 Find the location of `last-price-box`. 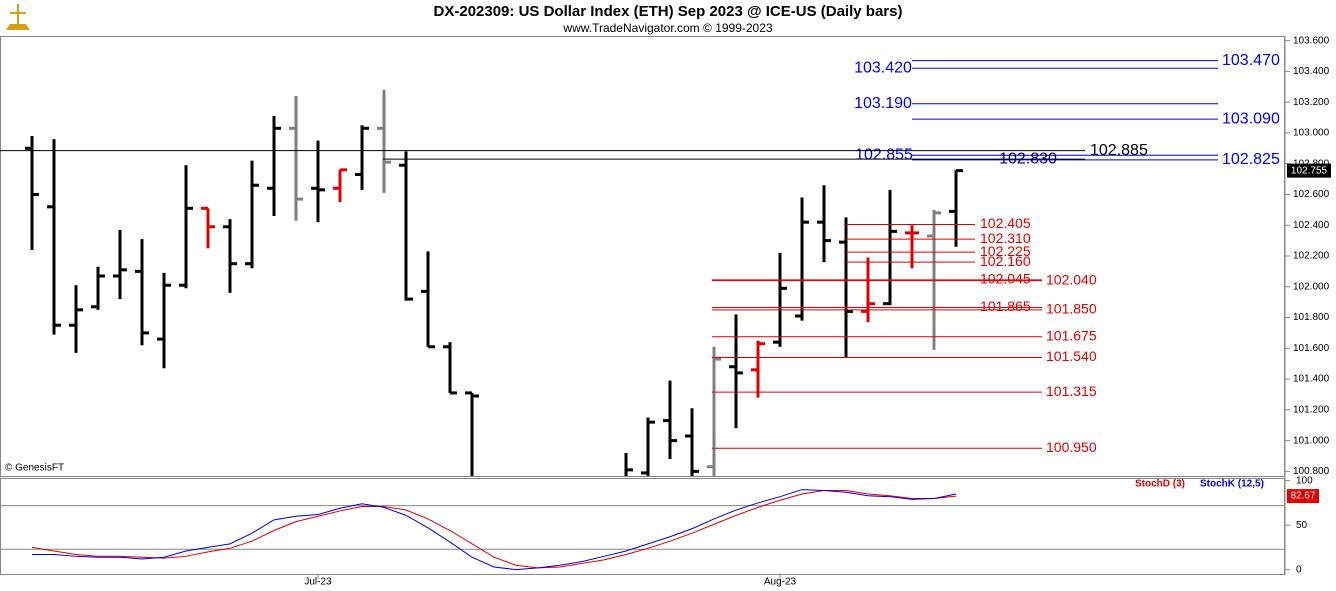

last-price-box is located at coordinates (1309, 170).